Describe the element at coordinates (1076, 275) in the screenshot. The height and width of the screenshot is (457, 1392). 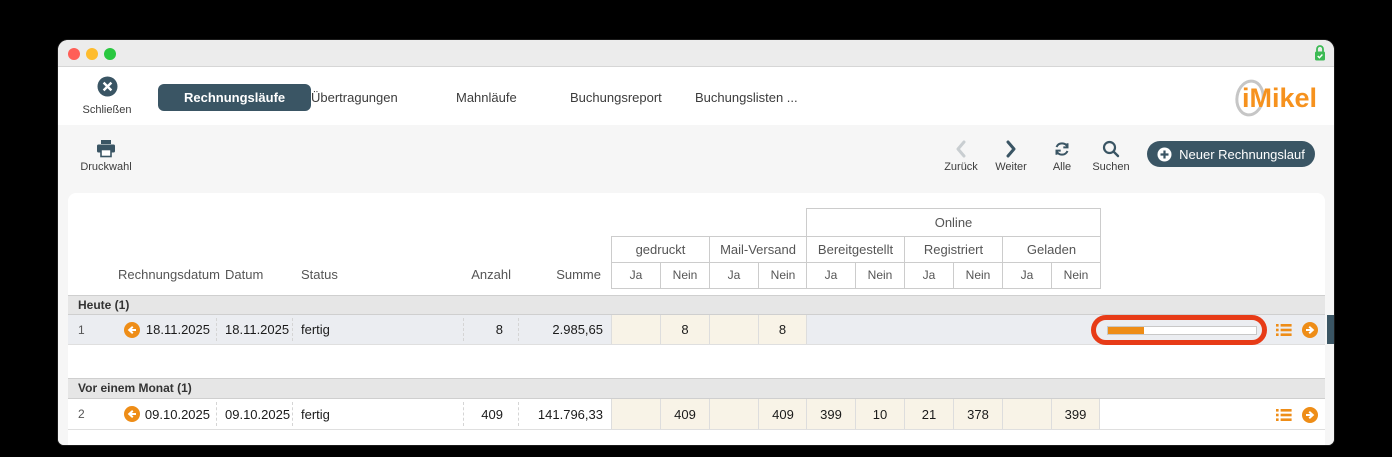
I see `col-header-geladen-nein: Nein` at that location.